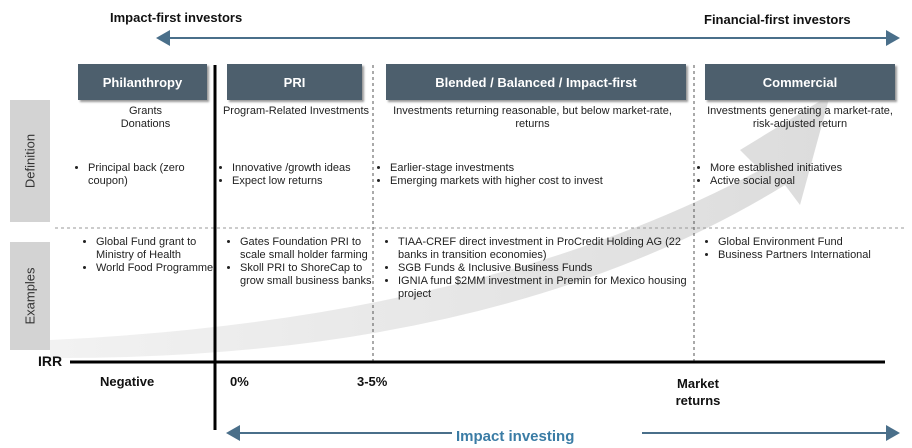 Image resolution: width=912 pixels, height=448 pixels. I want to click on side-label: Examples, so click(30, 296).